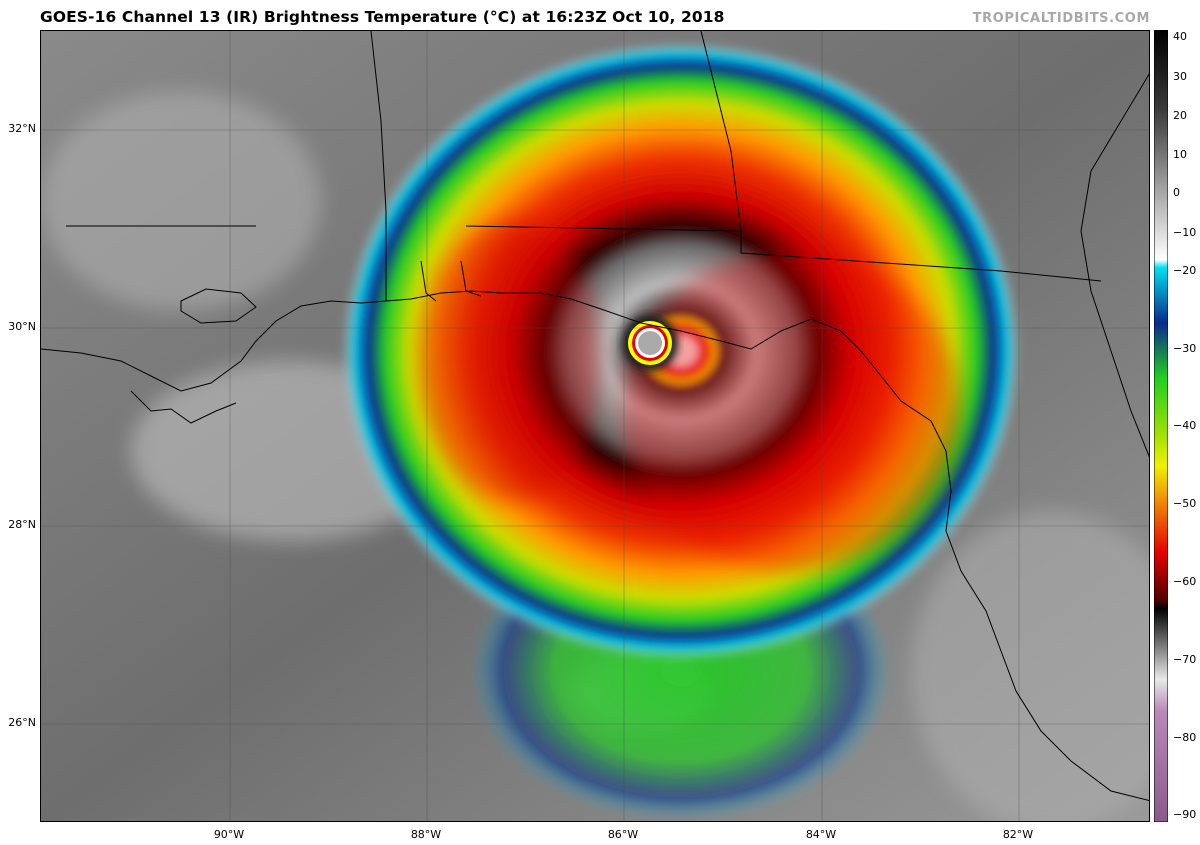  Describe the element at coordinates (1180, 36) in the screenshot. I see `colorbar-tick-40: 40` at that location.